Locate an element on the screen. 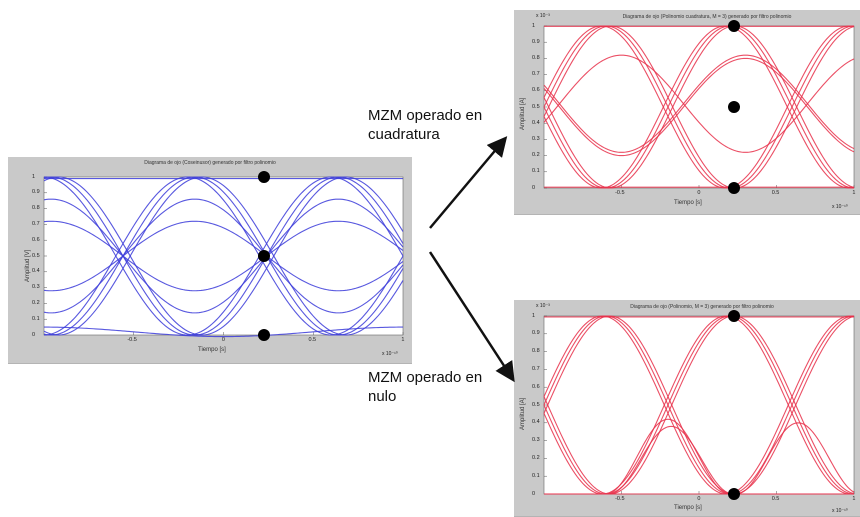  arrow-to-null is located at coordinates (471, 317).